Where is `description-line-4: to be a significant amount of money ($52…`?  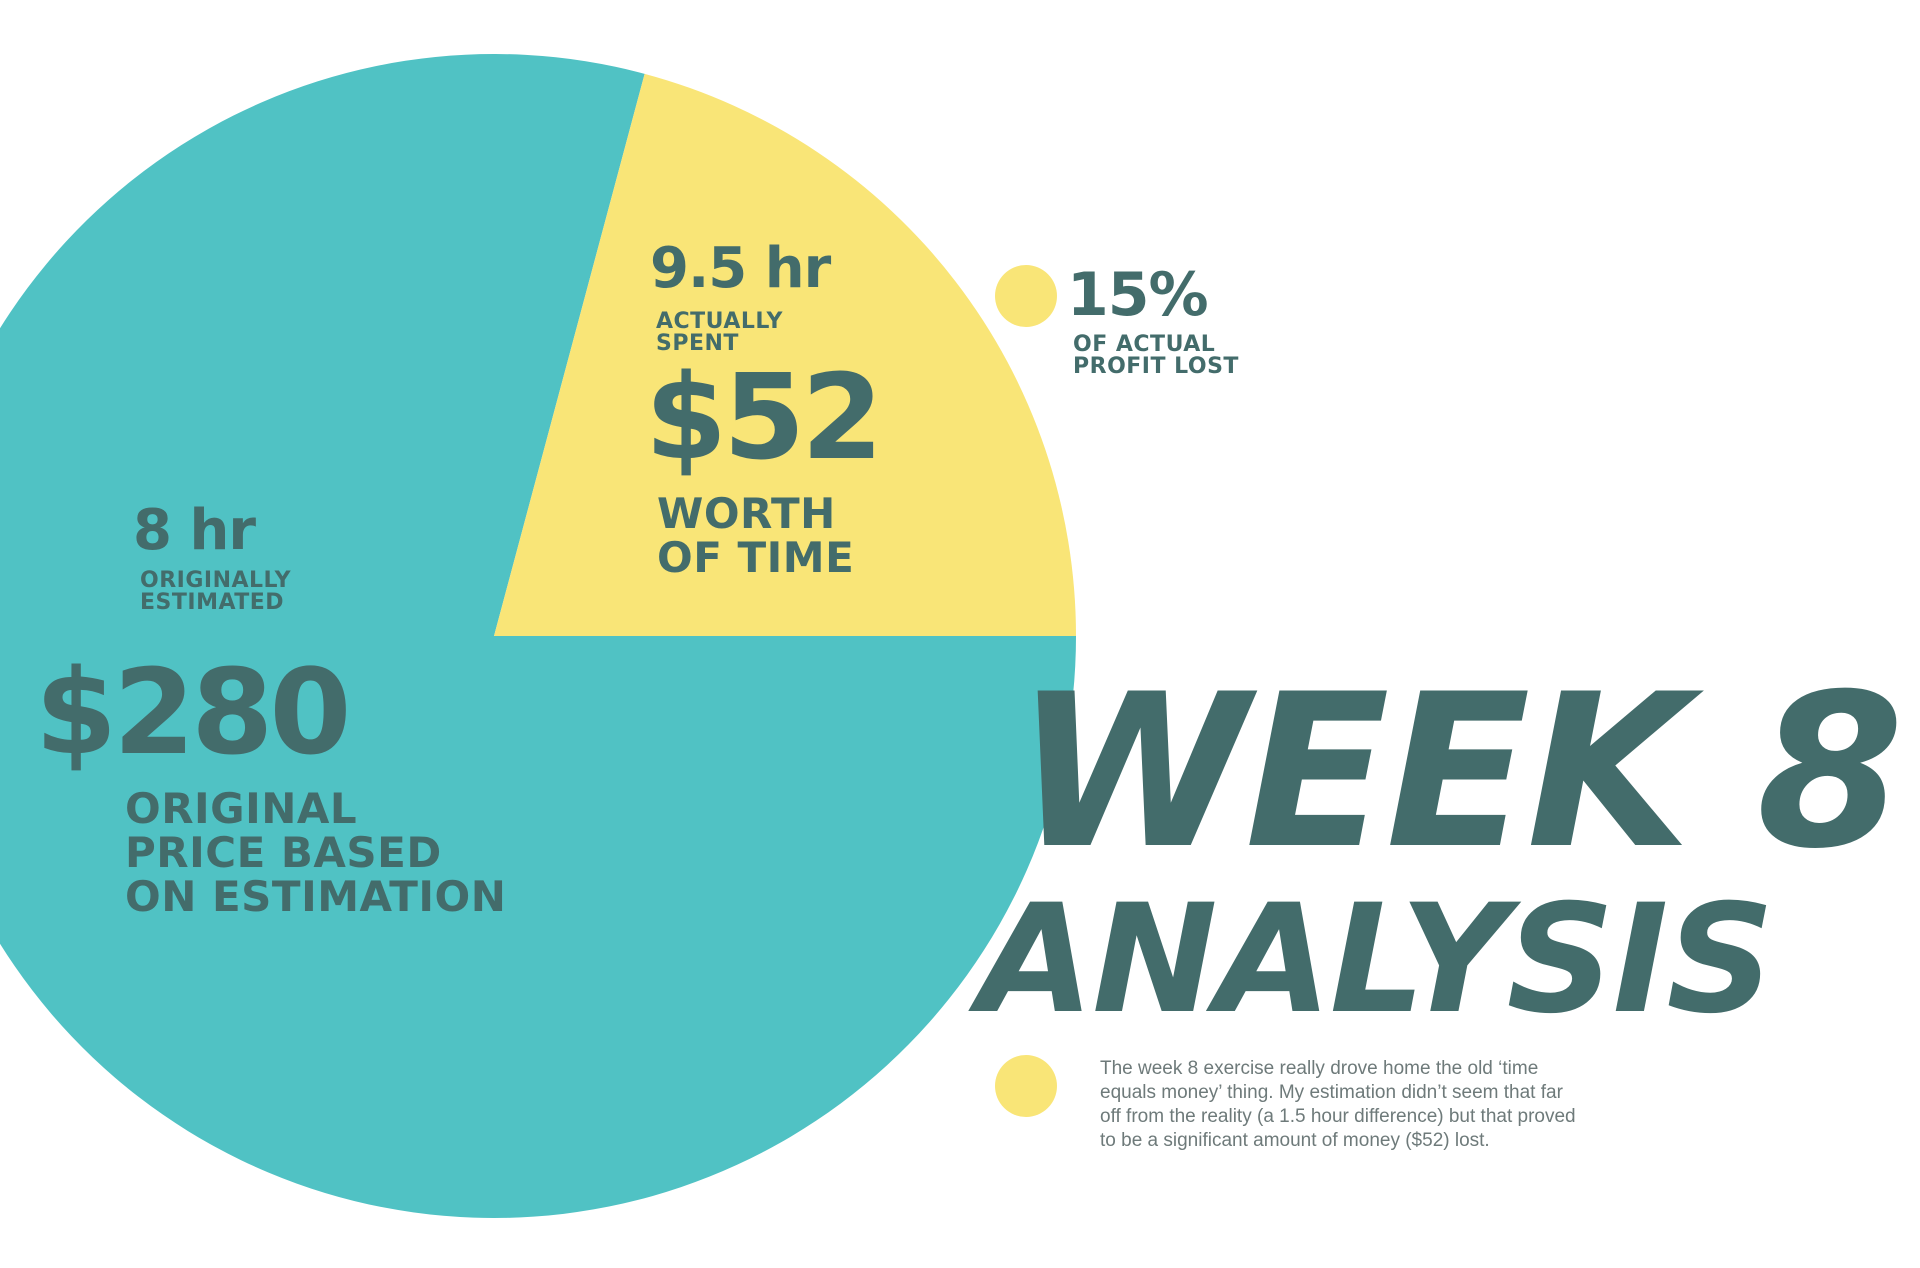 description-line-4: to be a significant amount of money ($52… is located at coordinates (1295, 1140).